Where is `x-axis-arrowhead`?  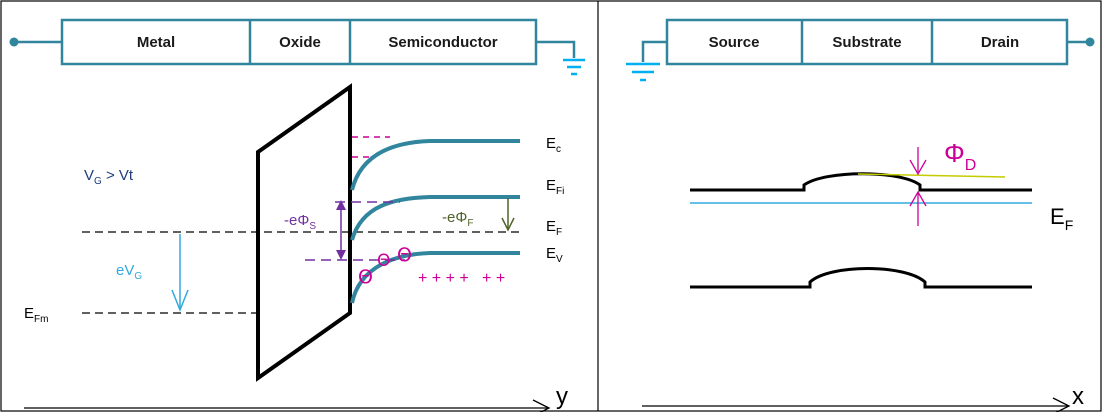 x-axis-arrowhead is located at coordinates (1061, 404).